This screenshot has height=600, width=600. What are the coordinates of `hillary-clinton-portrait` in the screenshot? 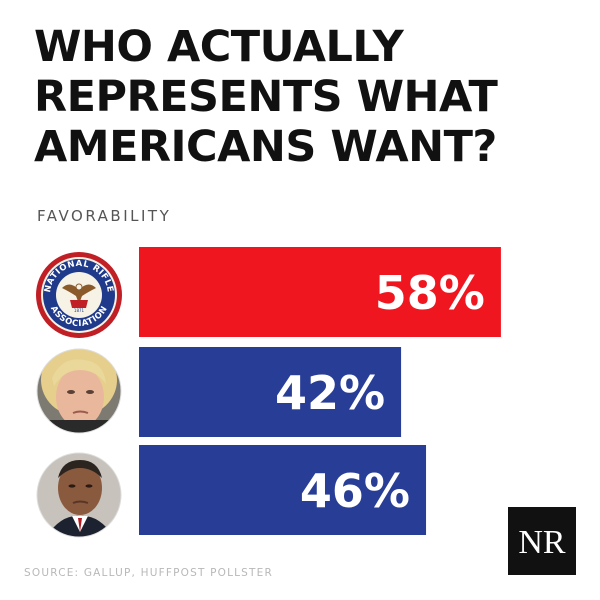 It's located at (79, 391).